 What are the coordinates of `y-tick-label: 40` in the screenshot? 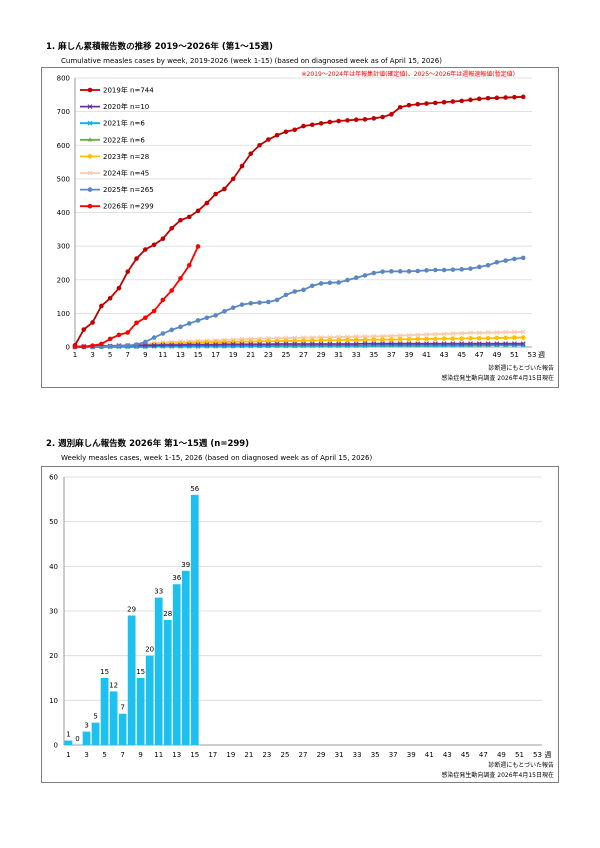 It's located at (53, 567).